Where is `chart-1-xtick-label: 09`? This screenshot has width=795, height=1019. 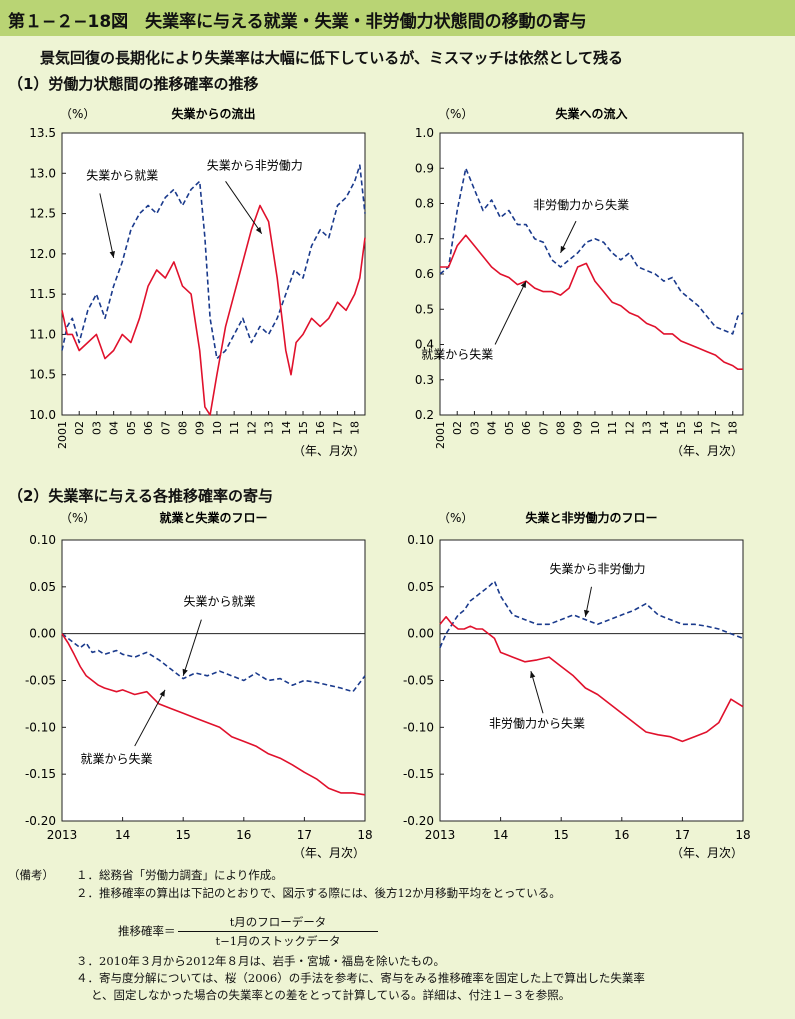
chart-1-xtick-label: 09 is located at coordinates (200, 428).